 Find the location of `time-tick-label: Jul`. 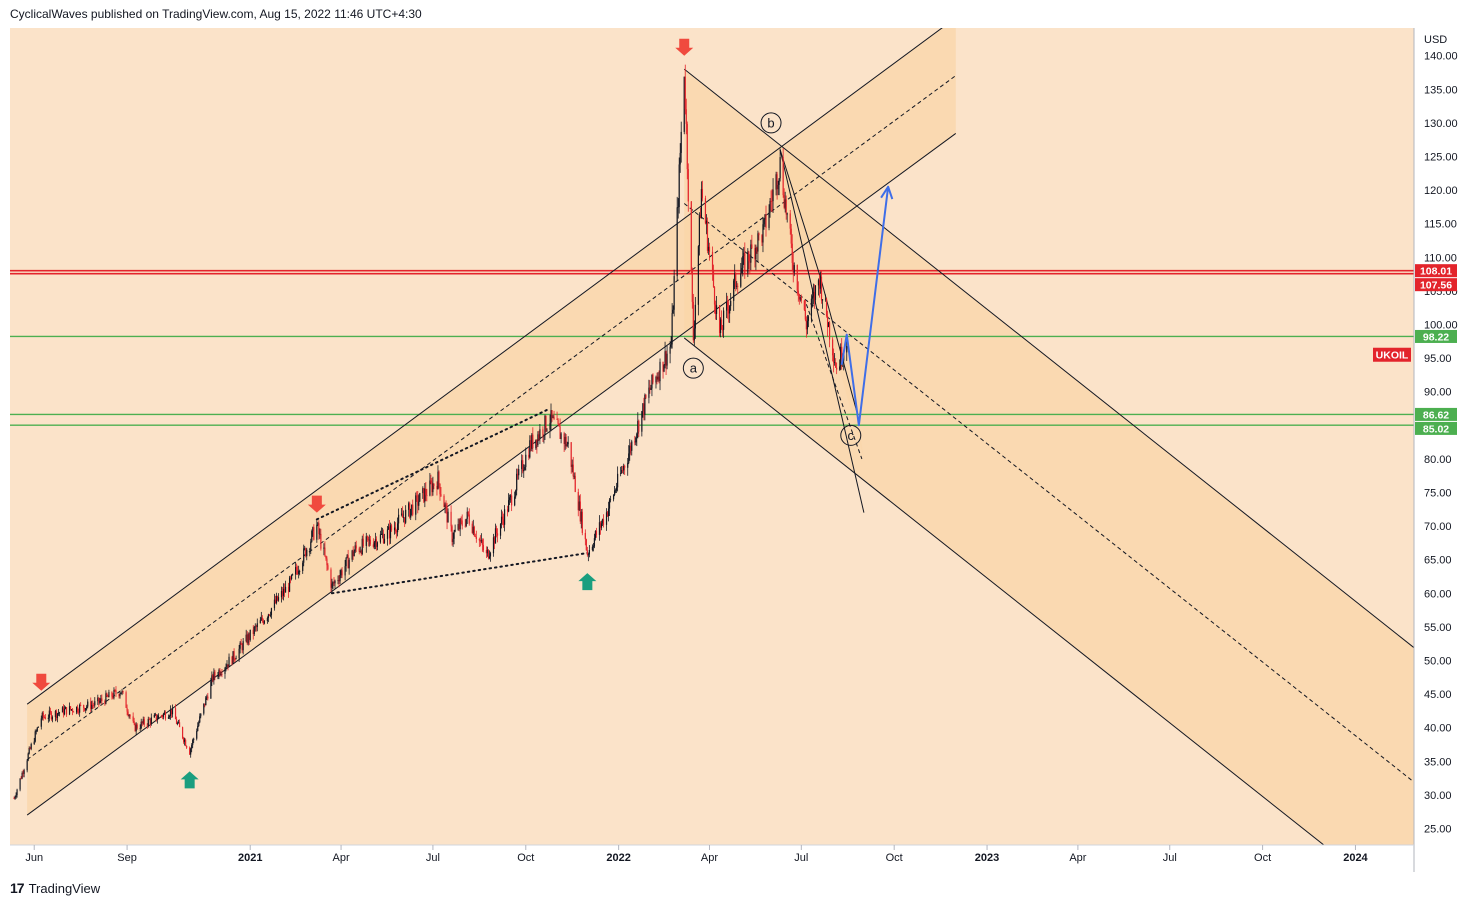

time-tick-label: Jul is located at coordinates (1170, 858).